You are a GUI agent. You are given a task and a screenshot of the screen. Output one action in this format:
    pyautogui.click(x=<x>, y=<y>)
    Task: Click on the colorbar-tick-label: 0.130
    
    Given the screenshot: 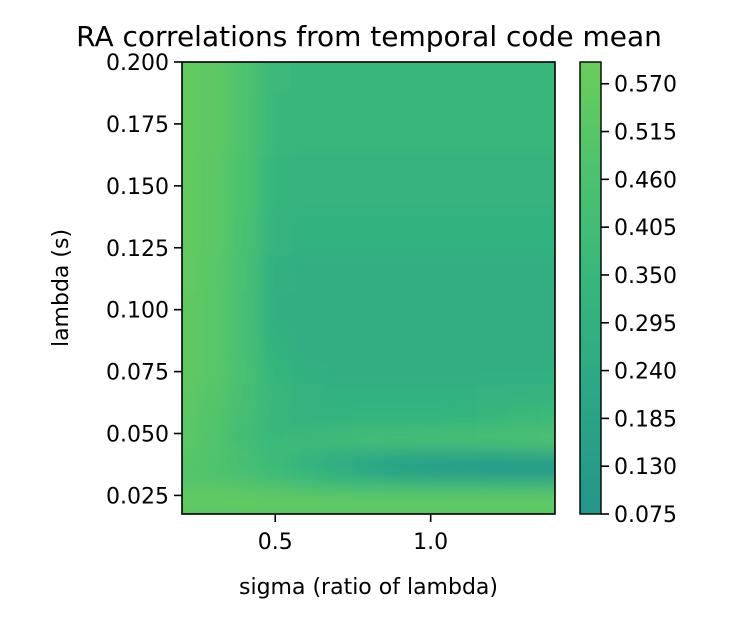 What is the action you would take?
    pyautogui.click(x=645, y=467)
    